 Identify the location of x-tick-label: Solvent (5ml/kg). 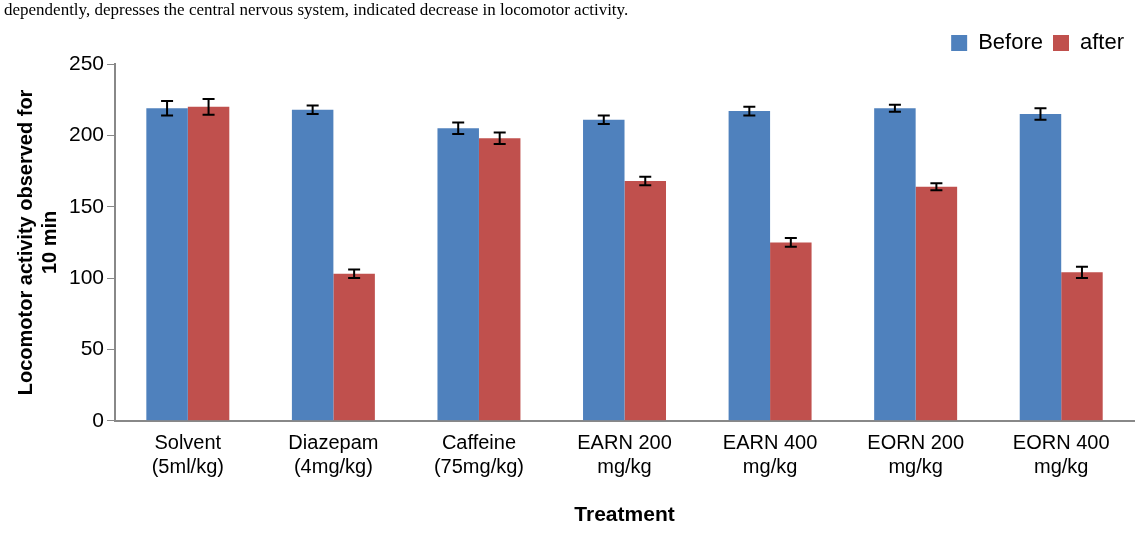
(187, 454).